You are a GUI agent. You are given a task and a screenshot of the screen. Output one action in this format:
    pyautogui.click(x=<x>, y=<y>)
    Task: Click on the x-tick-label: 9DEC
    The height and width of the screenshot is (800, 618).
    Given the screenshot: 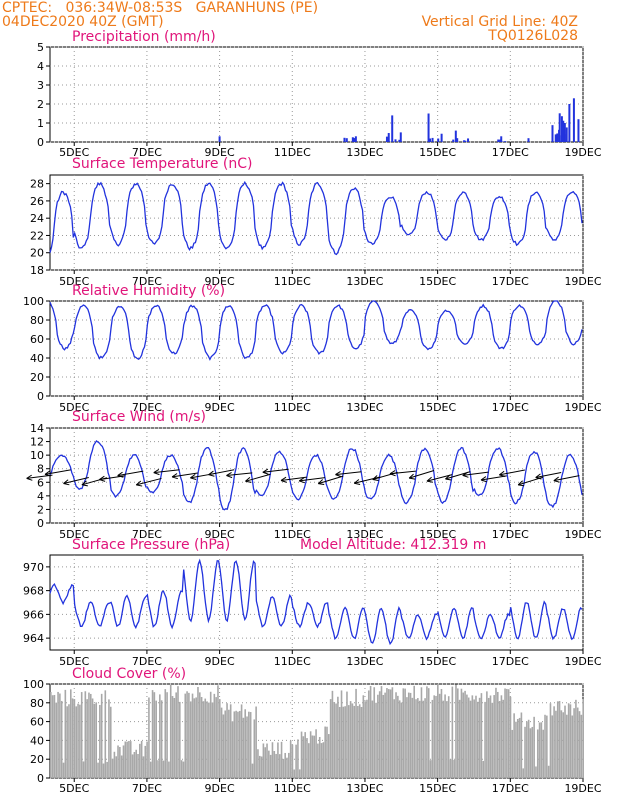 What is the action you would take?
    pyautogui.click(x=220, y=152)
    